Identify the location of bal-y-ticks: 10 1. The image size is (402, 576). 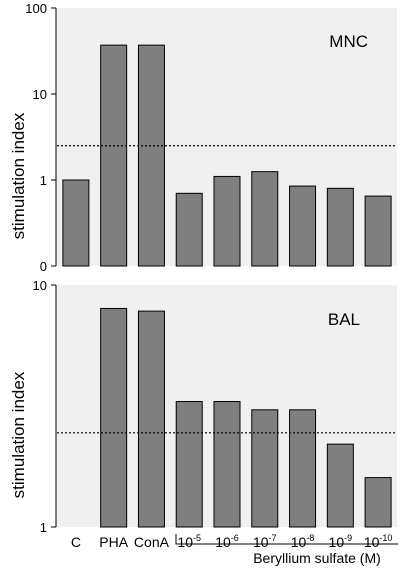
(44, 406).